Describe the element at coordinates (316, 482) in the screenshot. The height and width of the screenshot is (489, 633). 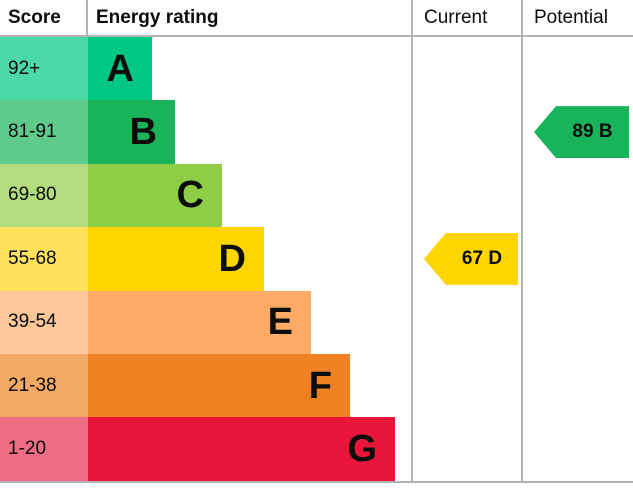
I see `chart-bottom-border` at that location.